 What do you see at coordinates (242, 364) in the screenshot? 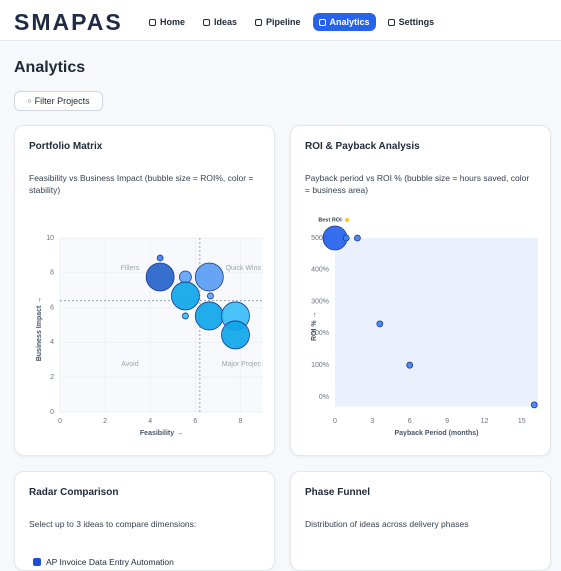
I see `quadrant-label: Major Projec` at bounding box center [242, 364].